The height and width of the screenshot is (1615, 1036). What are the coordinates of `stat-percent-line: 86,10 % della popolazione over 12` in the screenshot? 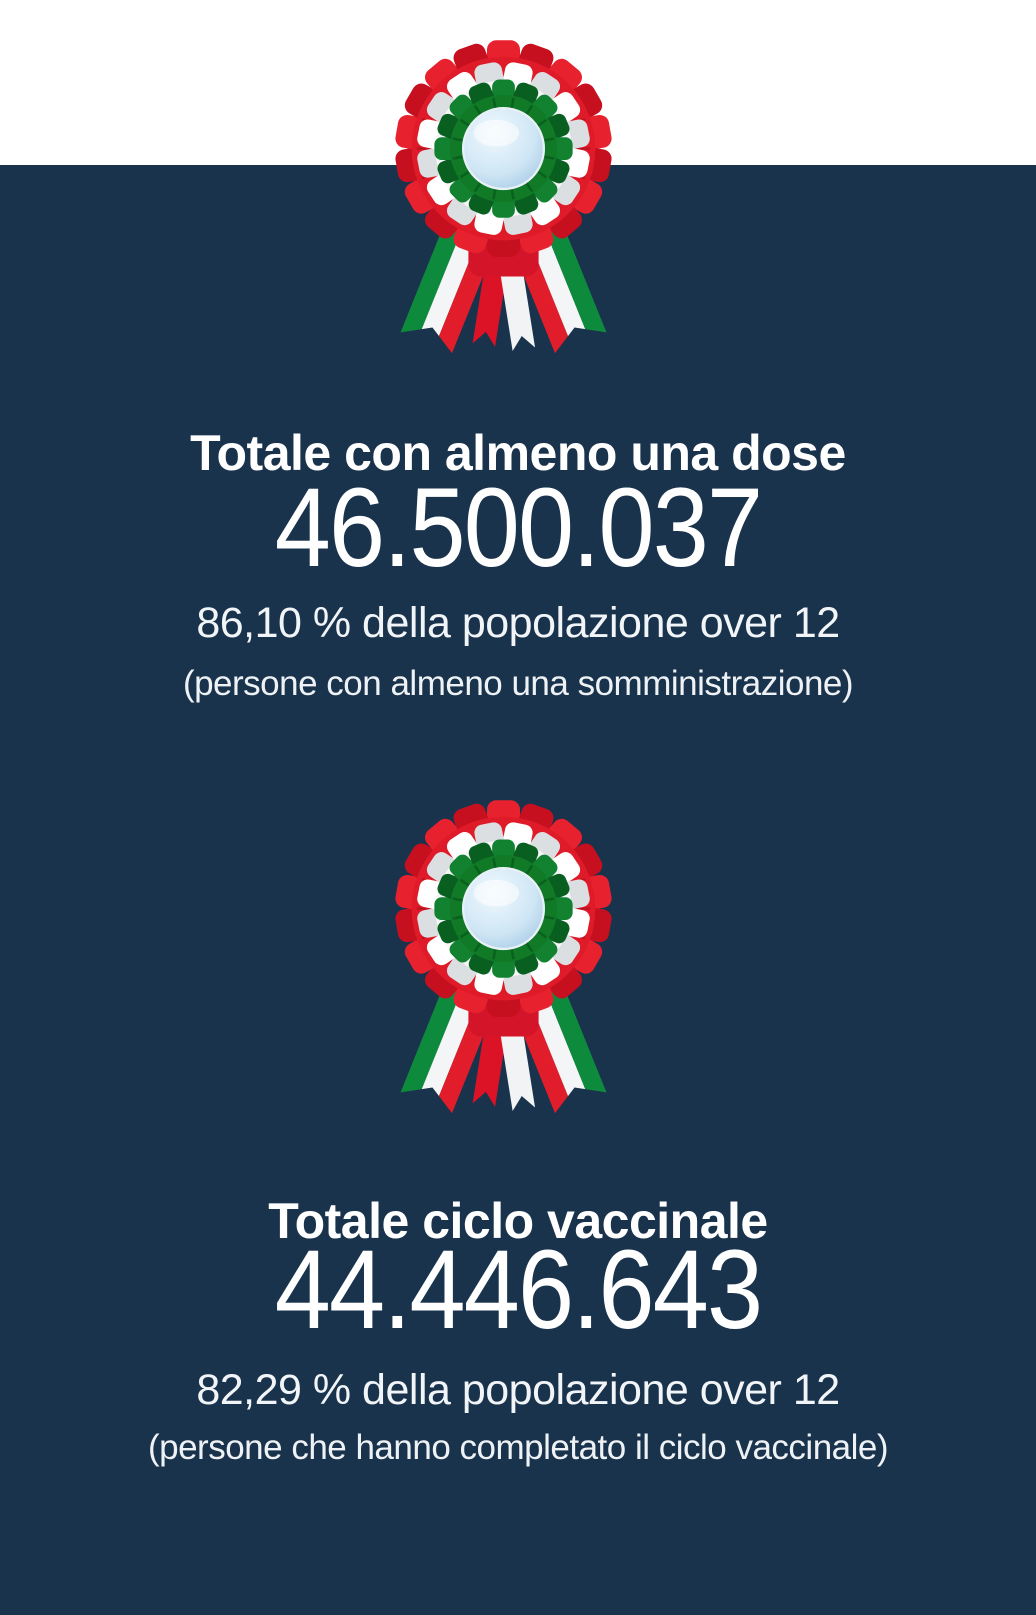 It's located at (518, 623).